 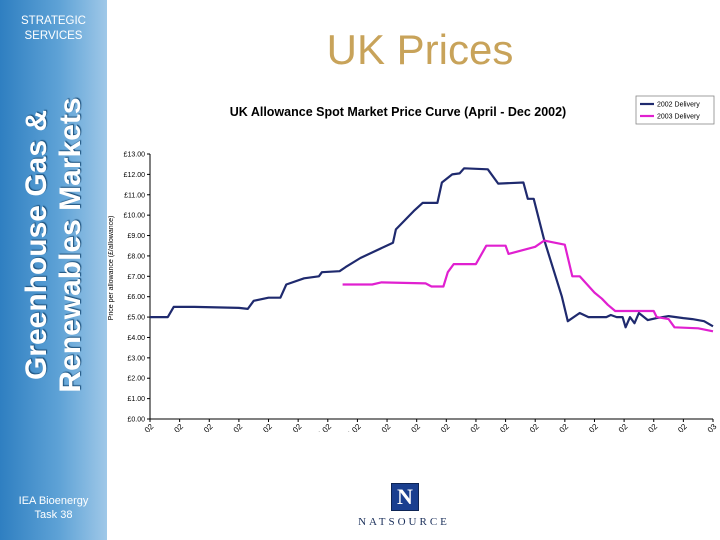 I want to click on logo-mark: N, so click(x=405, y=497).